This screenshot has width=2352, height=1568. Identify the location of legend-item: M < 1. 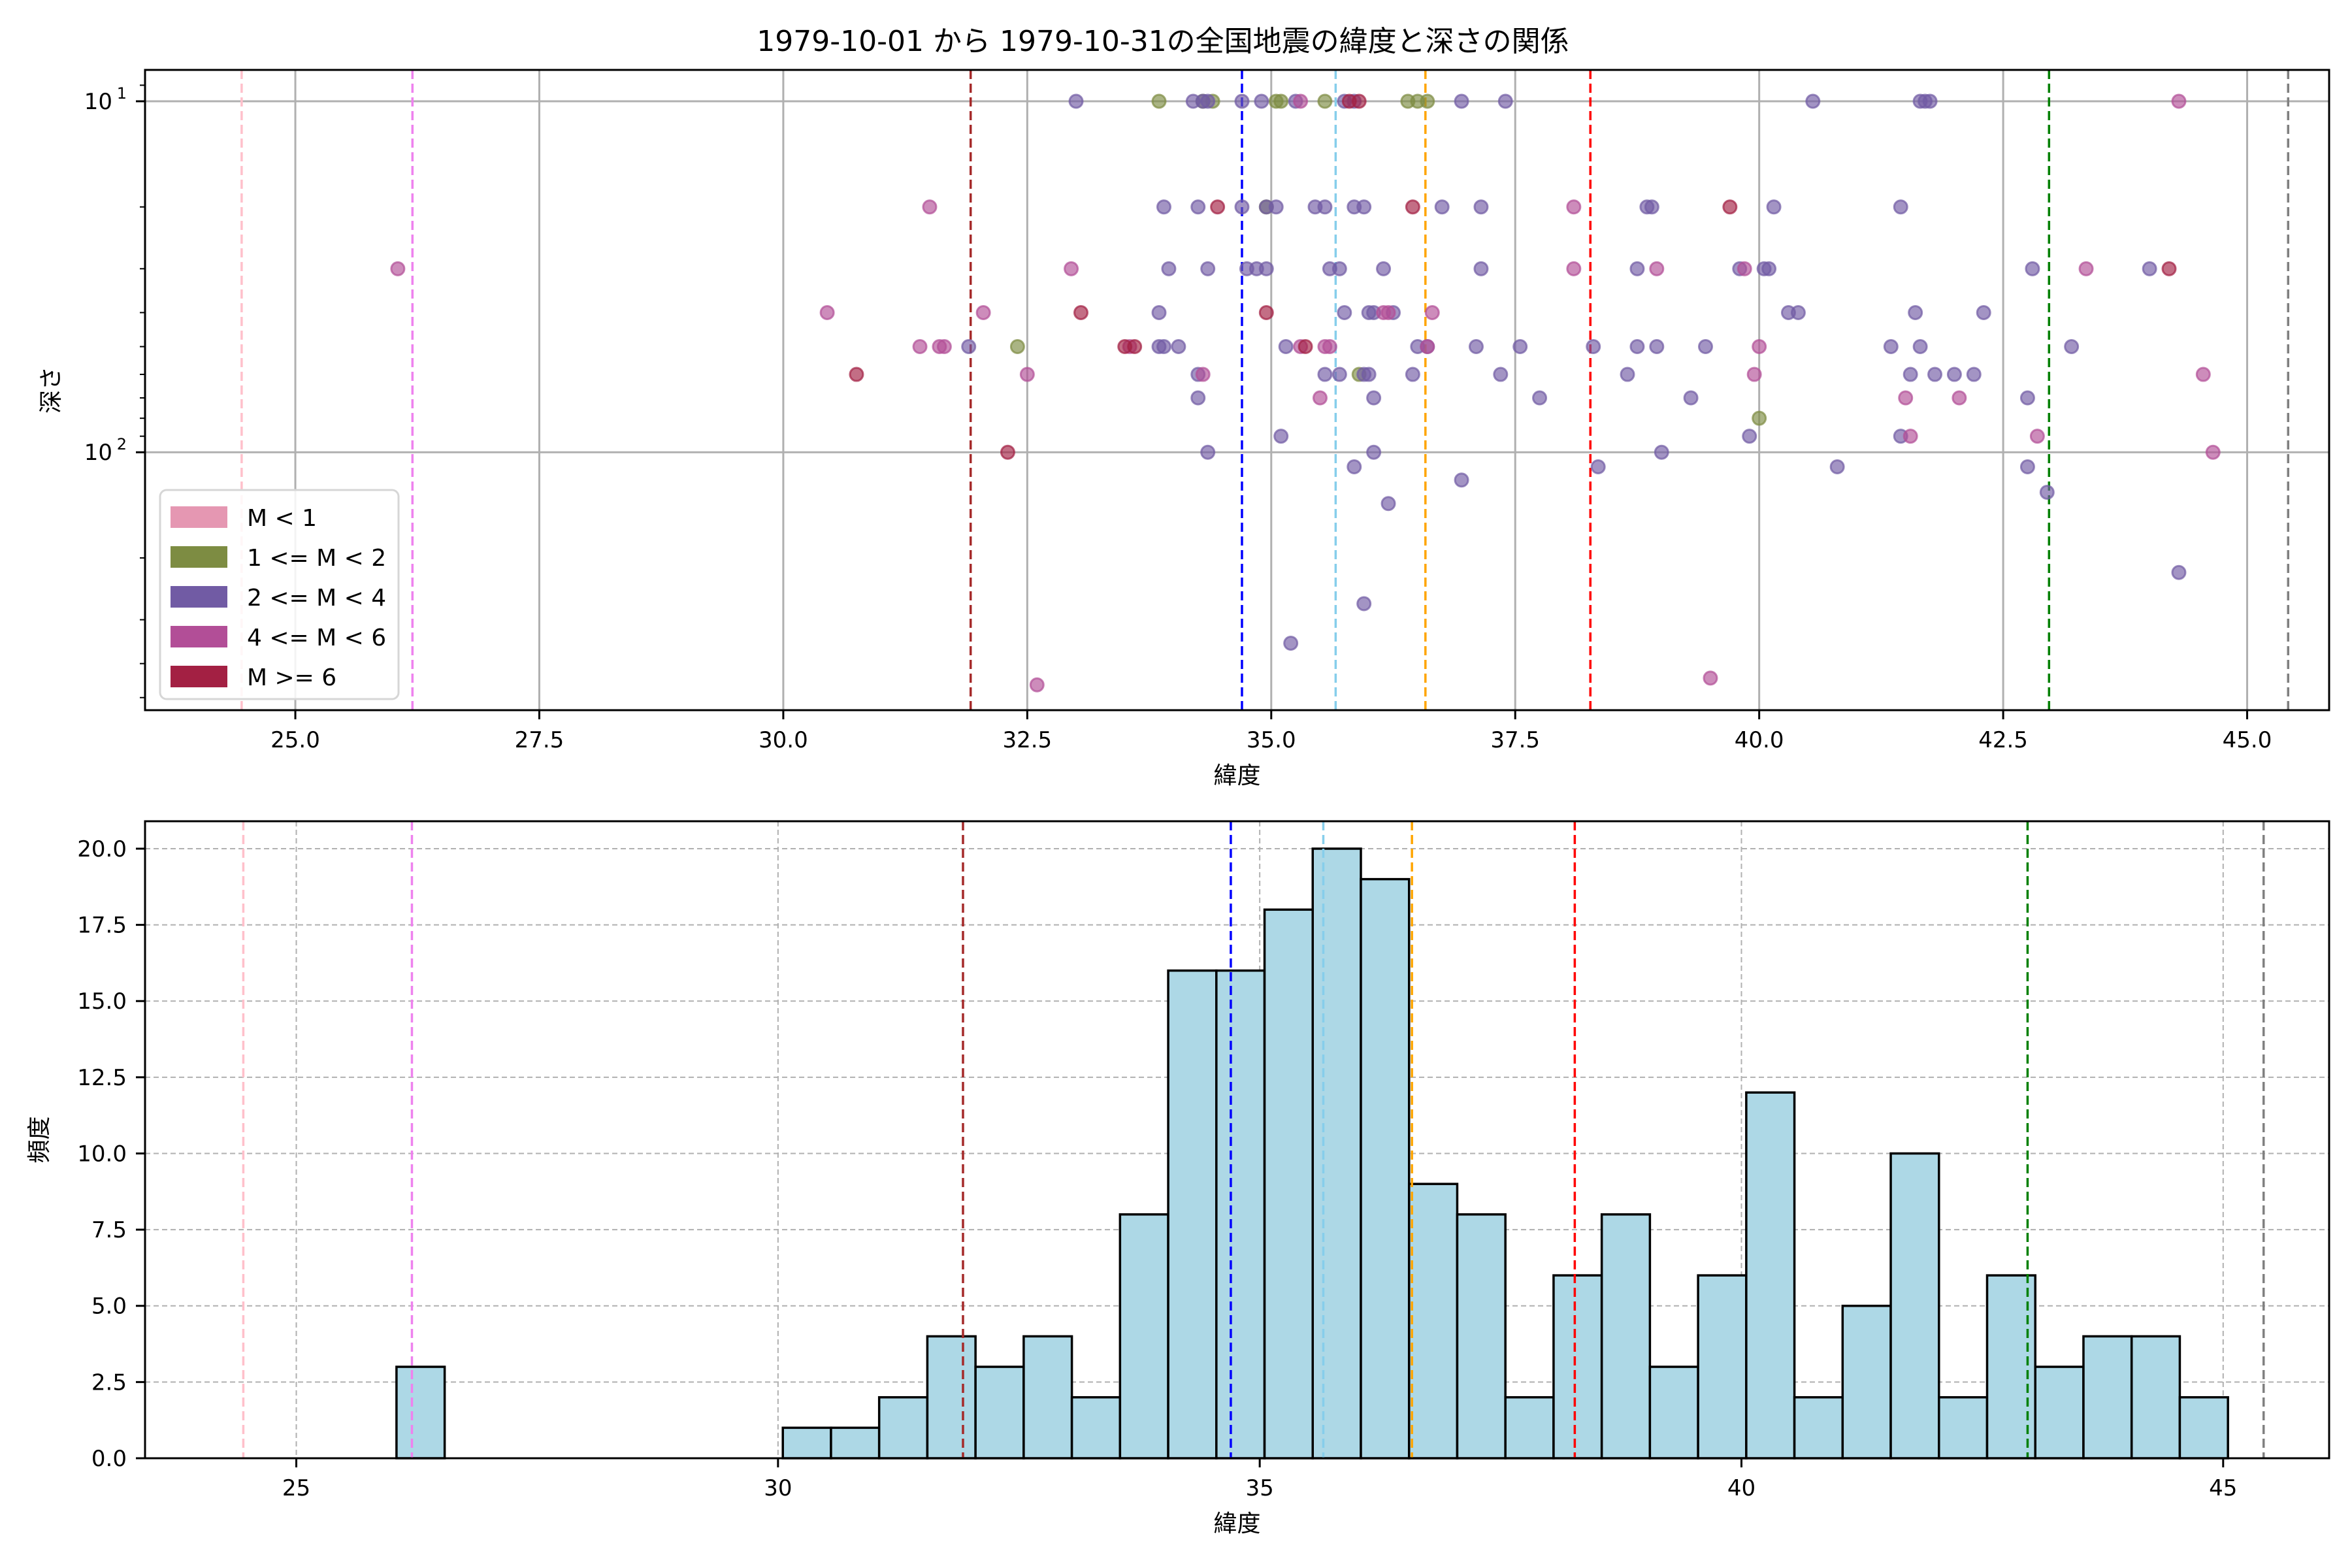
(244, 518).